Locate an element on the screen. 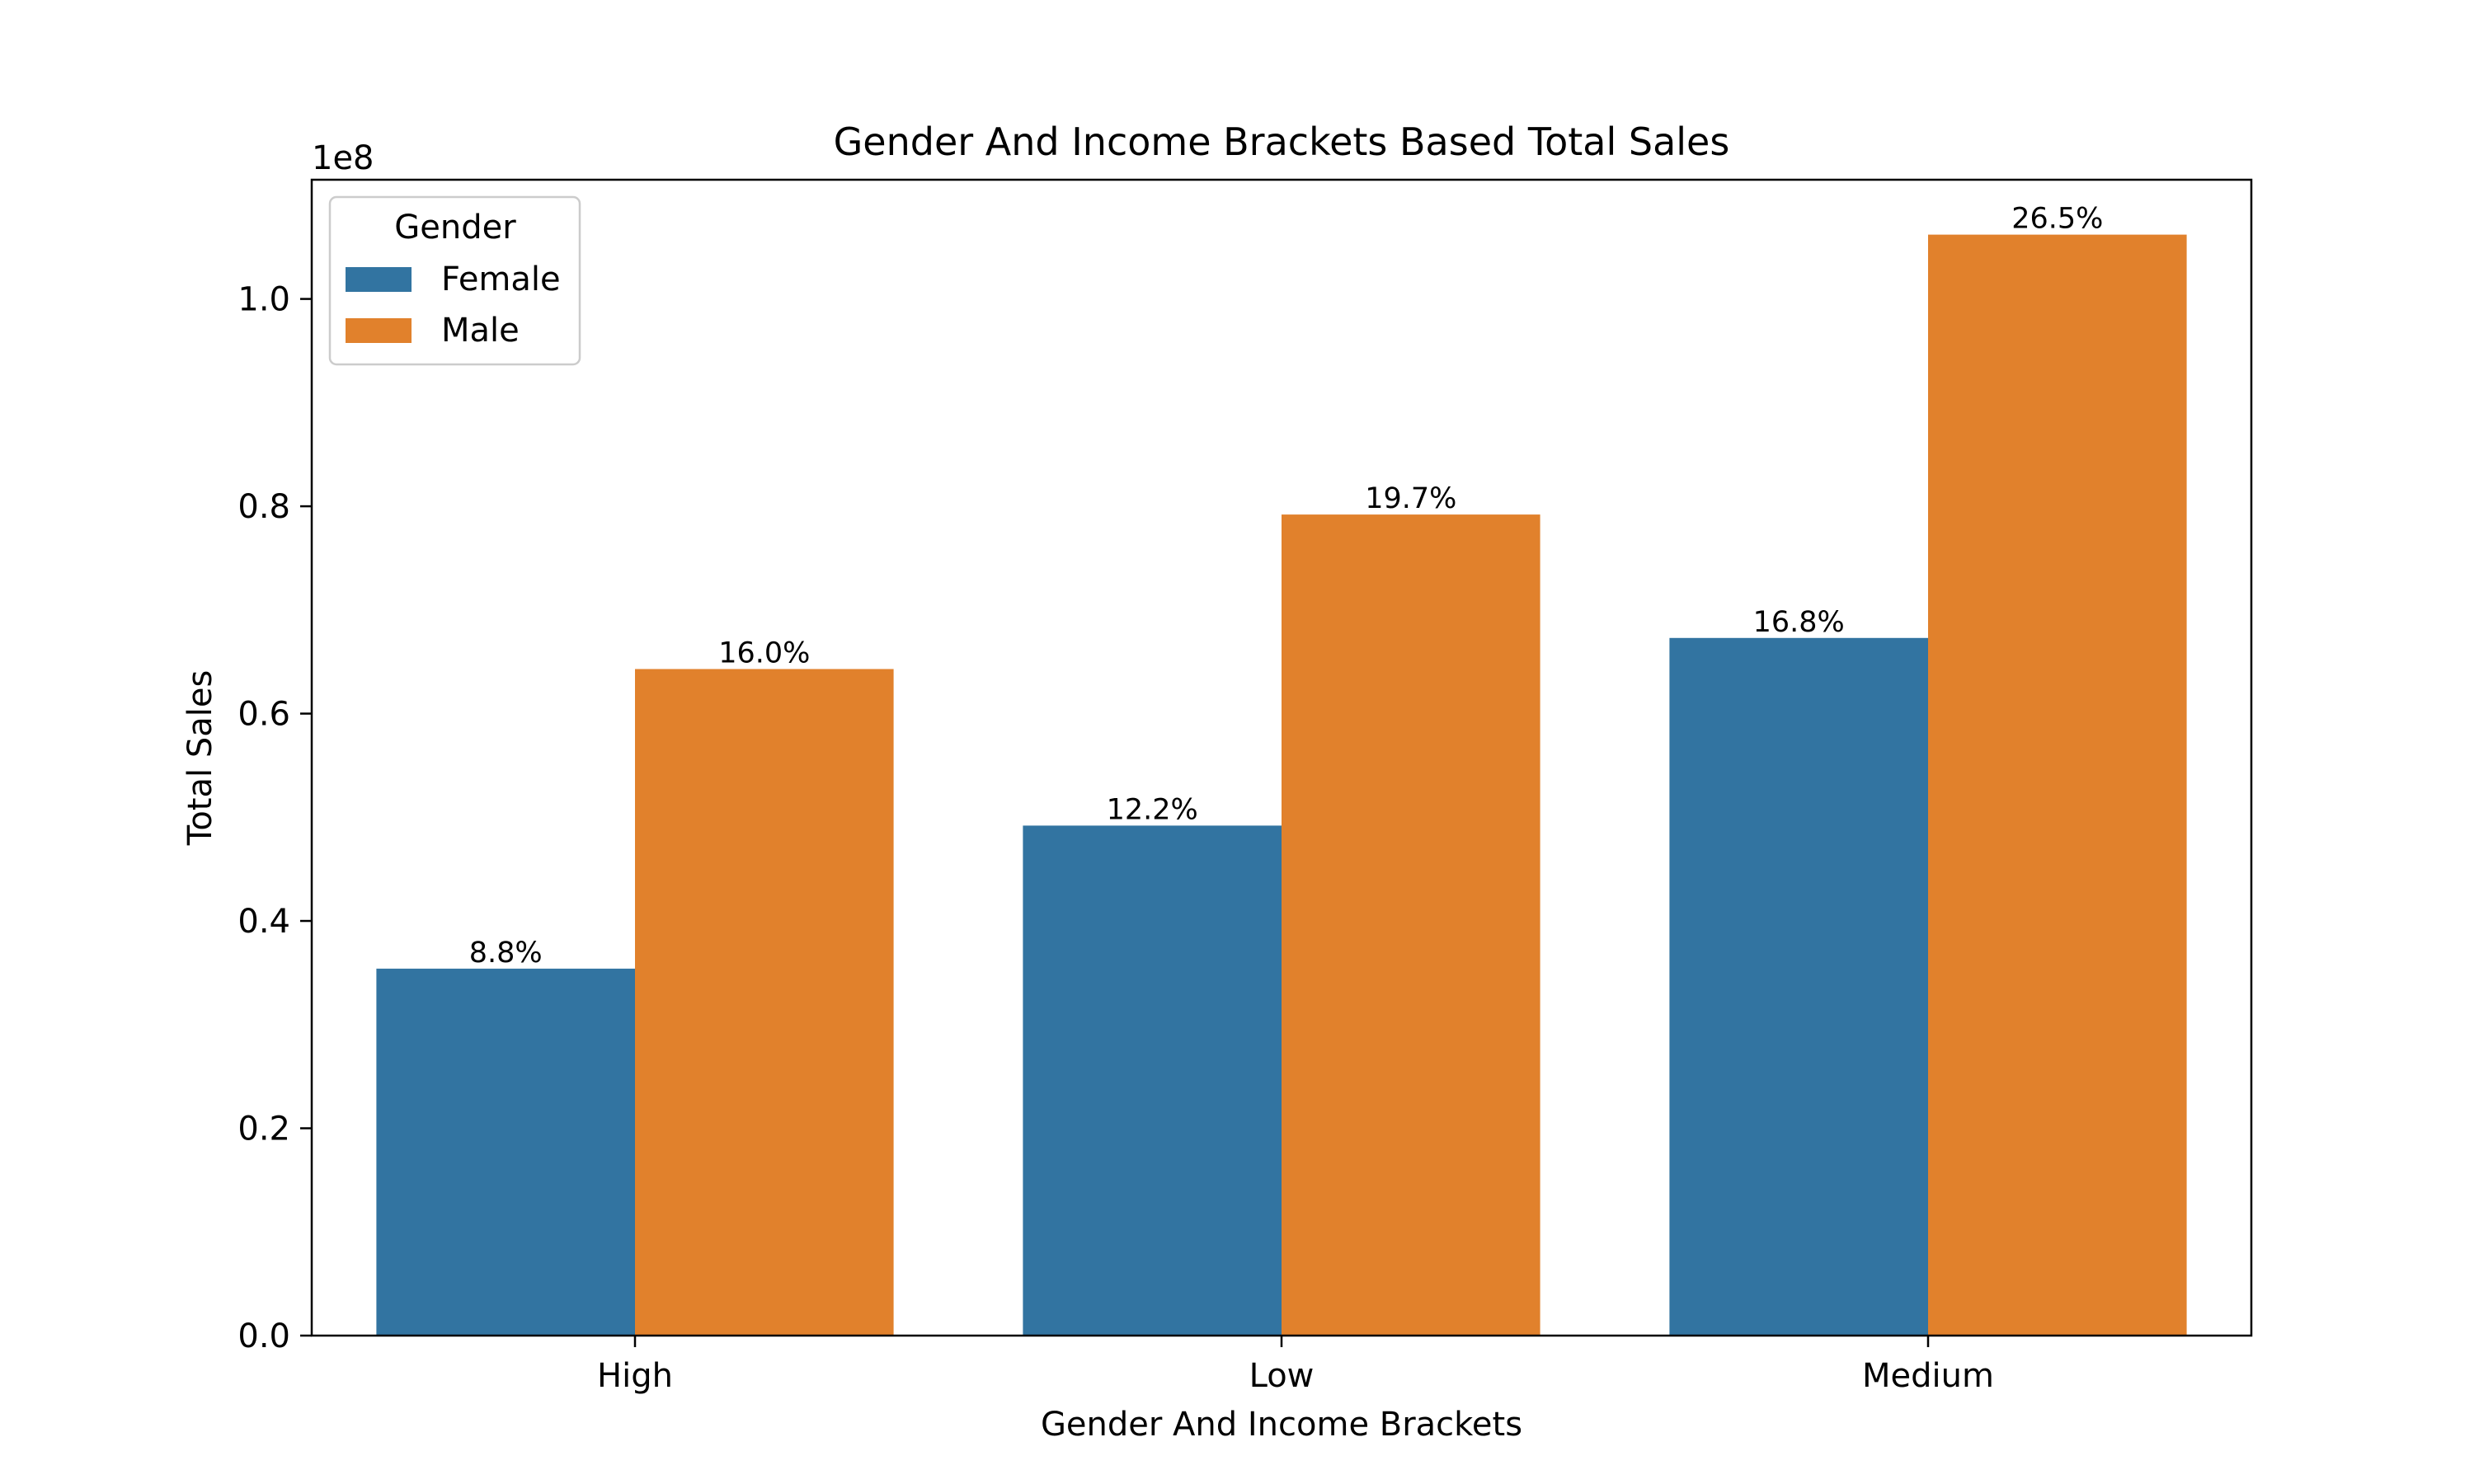 This screenshot has width=2474, height=1484. legend-title: Gender is located at coordinates (455, 228).